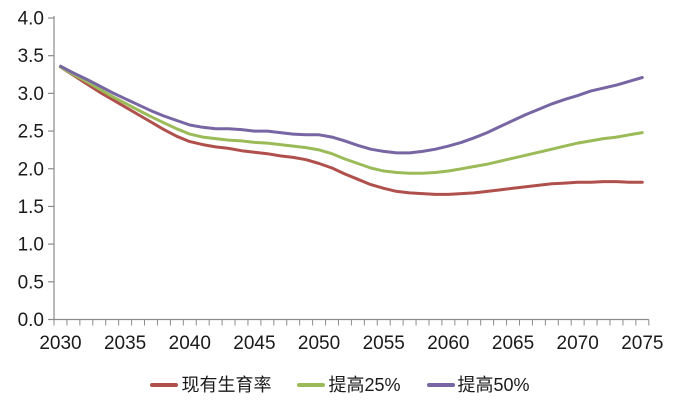  I want to click on x-axis-tick-label: 2030, so click(60, 343).